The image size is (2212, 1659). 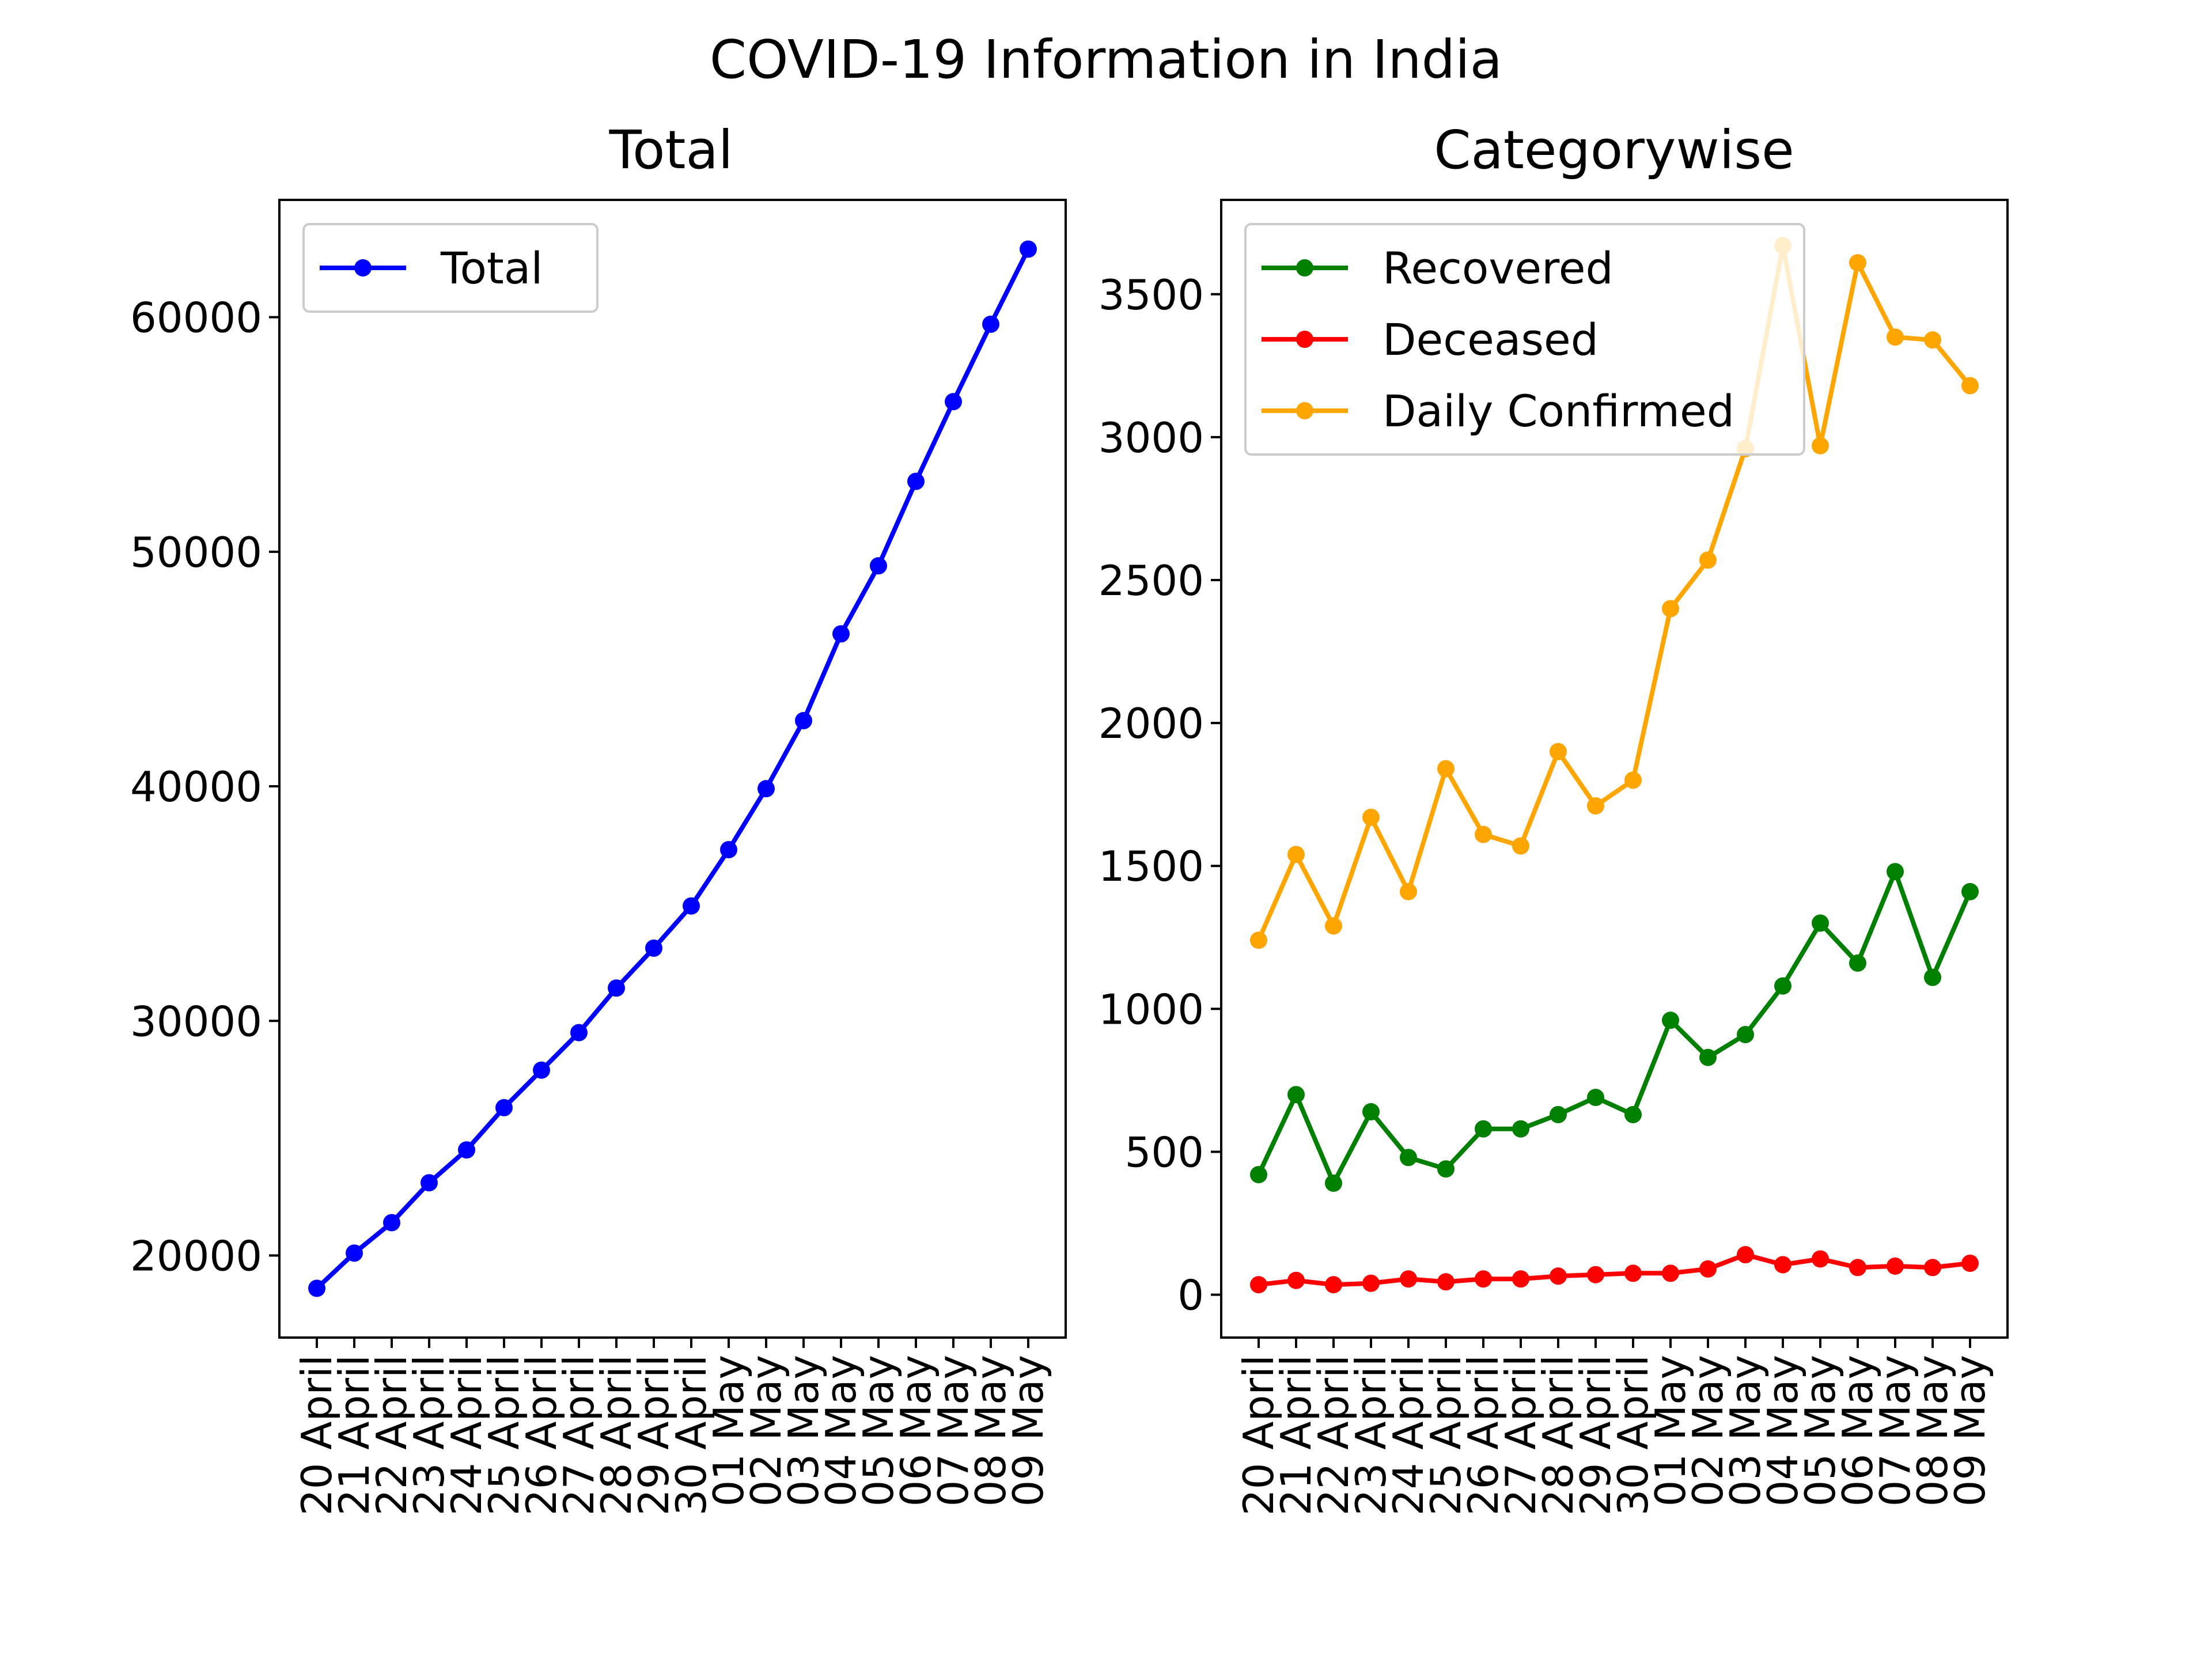 What do you see at coordinates (953, 1430) in the screenshot?
I see `total-chart-x-tick-label: 07 May` at bounding box center [953, 1430].